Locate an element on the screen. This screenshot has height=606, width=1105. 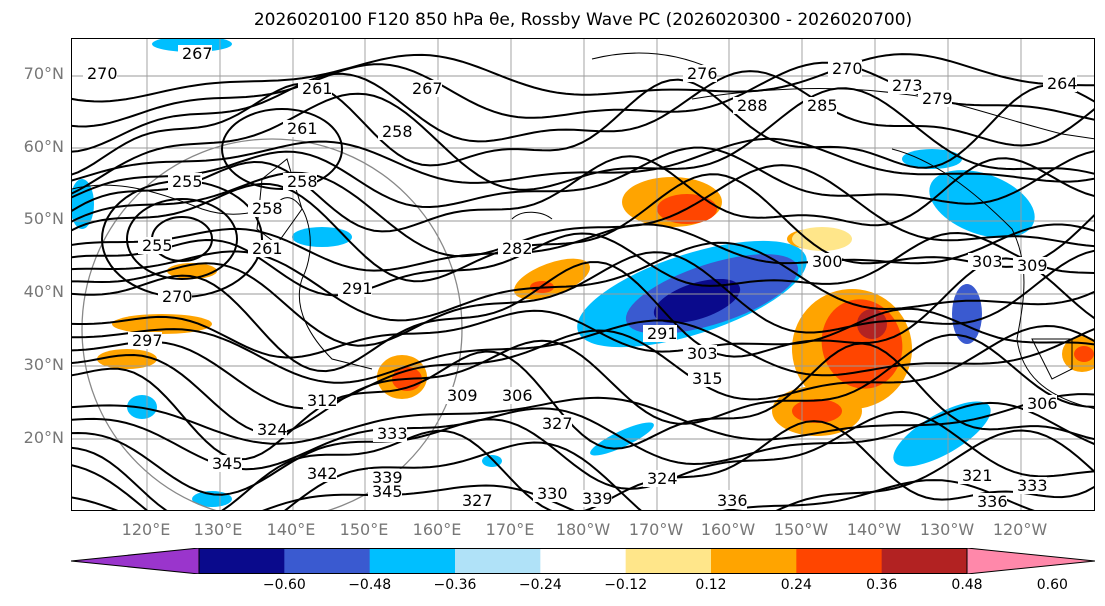
longitude-label: 130°W is located at coordinates (947, 529).